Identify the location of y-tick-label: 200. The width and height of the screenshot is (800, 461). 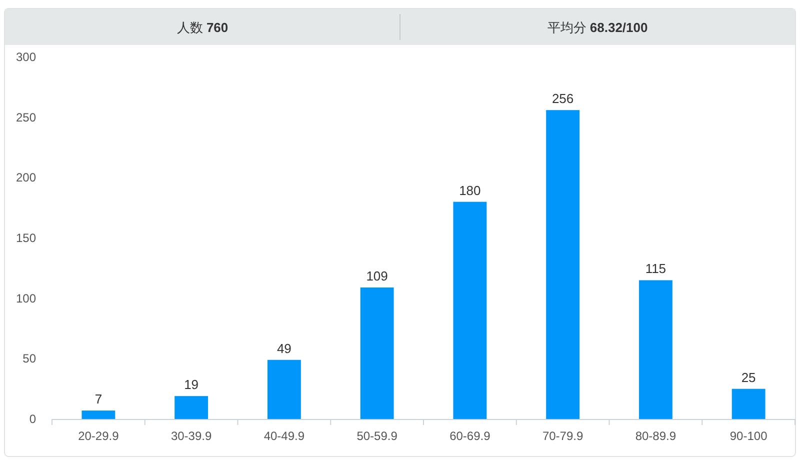
(26, 177).